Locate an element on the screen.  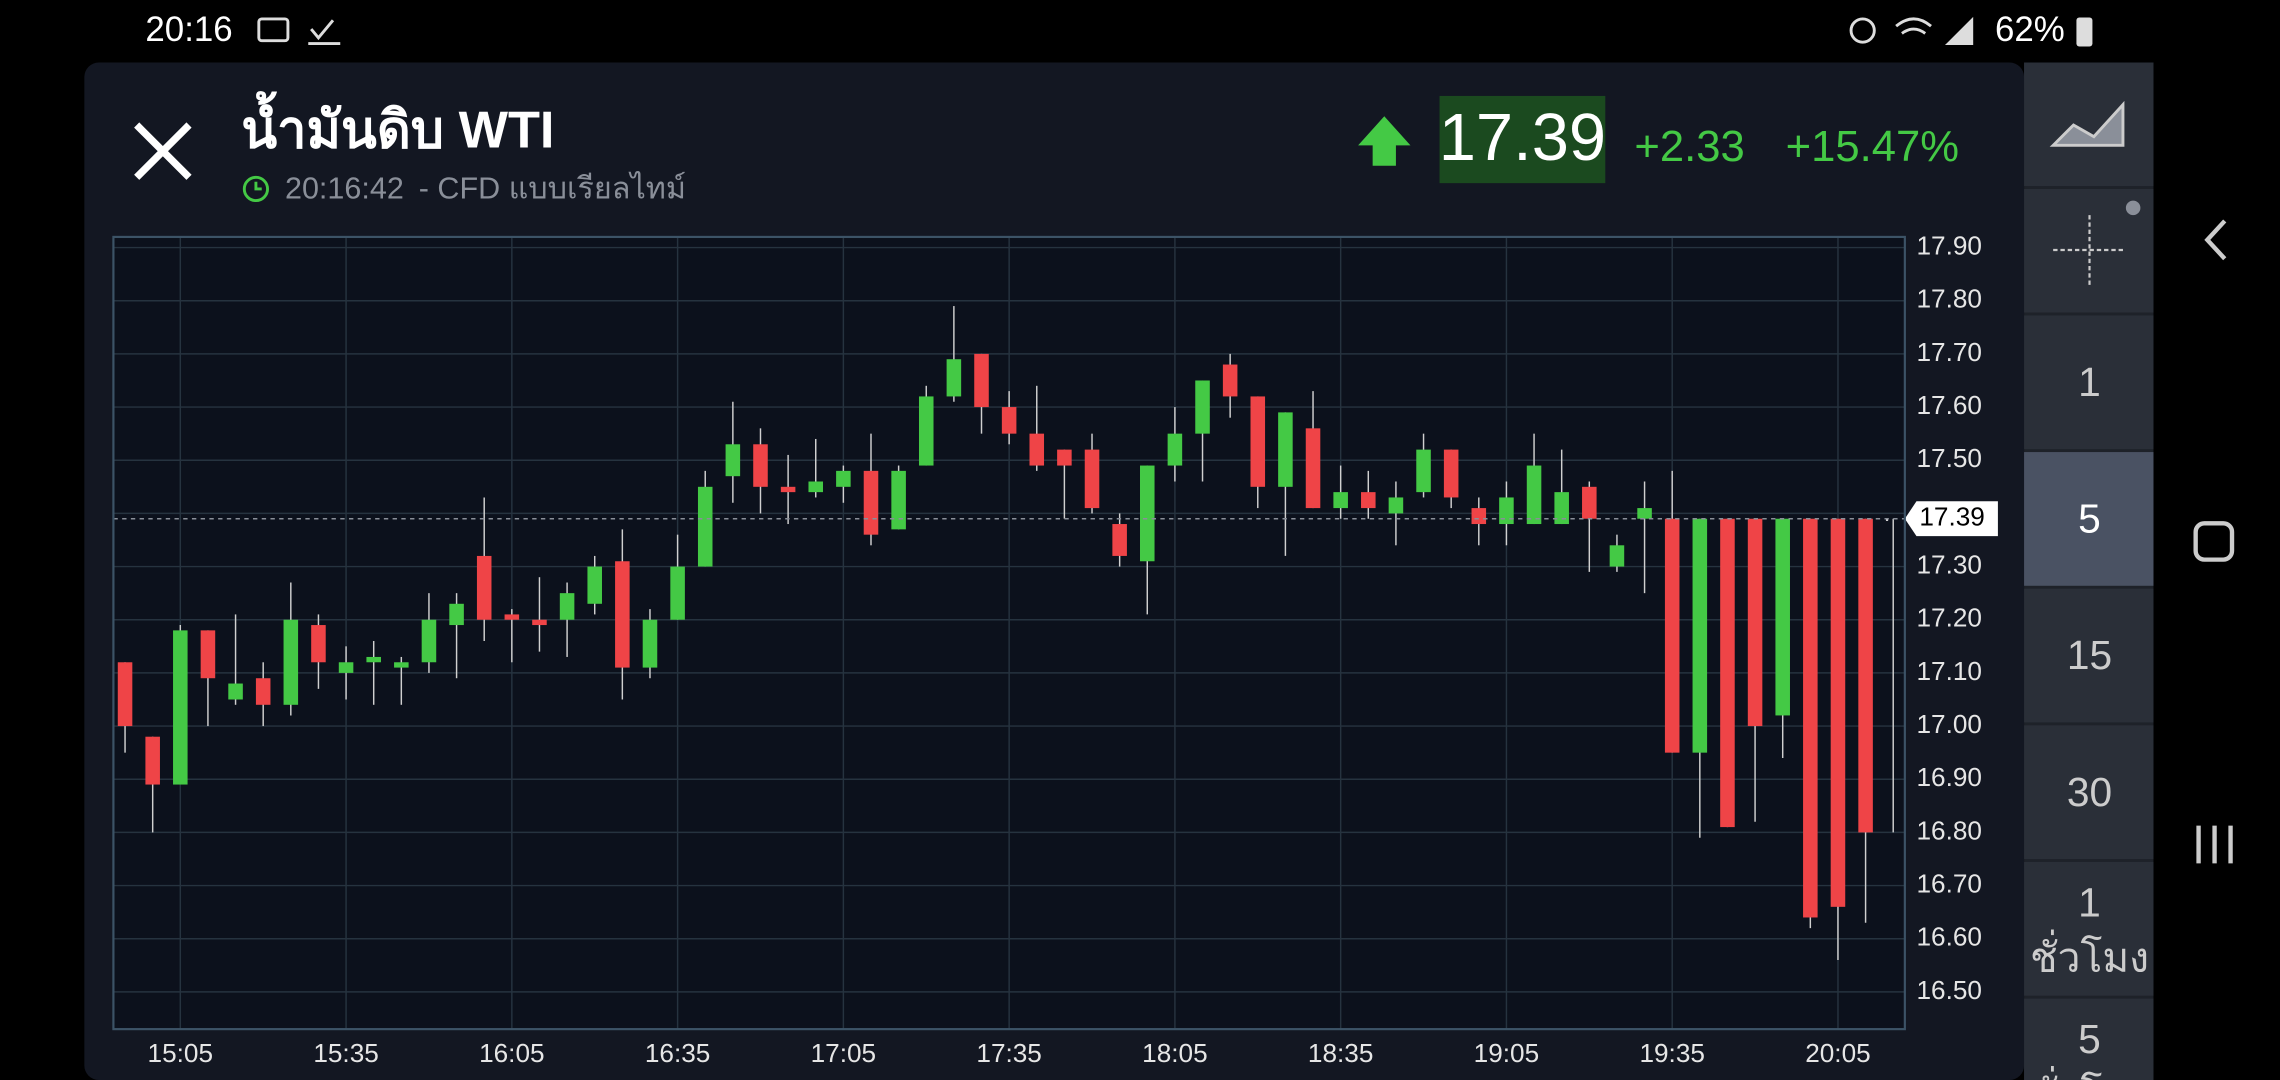
last-price-tag is located at coordinates (1951, 519).